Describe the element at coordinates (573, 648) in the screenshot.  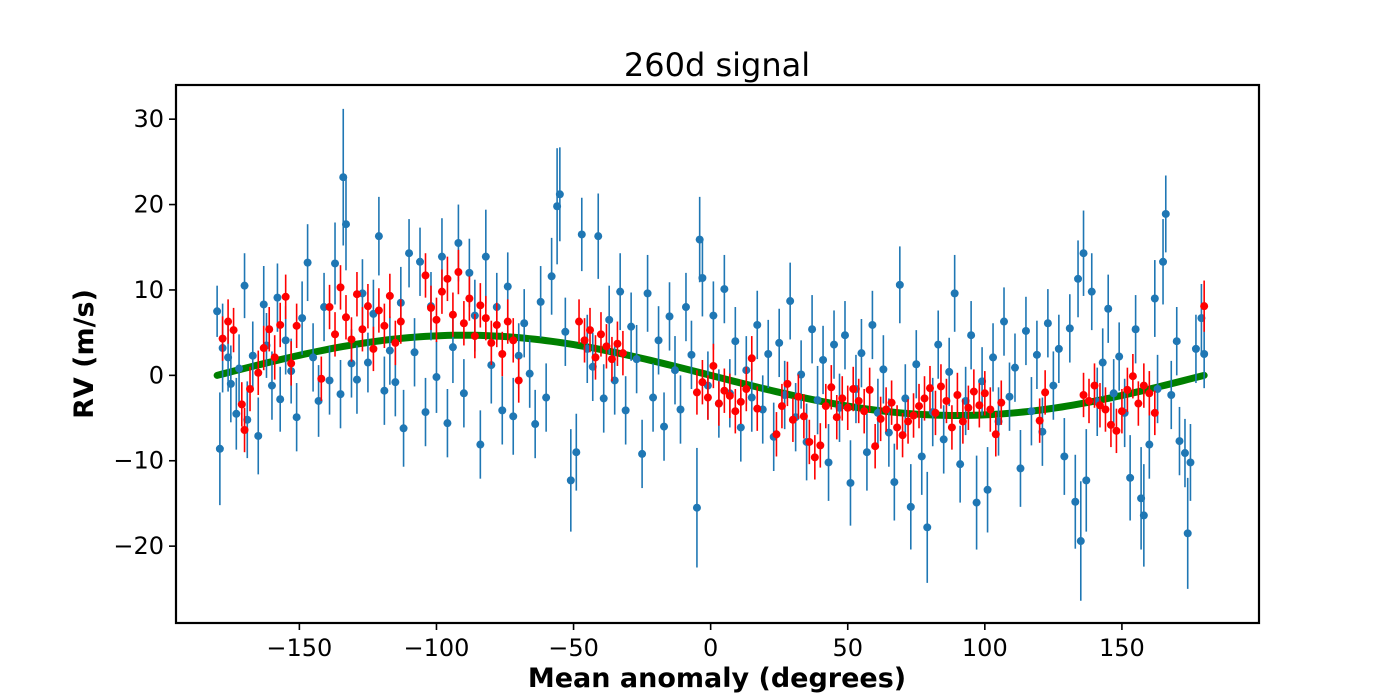
I see `x-tick-label: −50` at that location.